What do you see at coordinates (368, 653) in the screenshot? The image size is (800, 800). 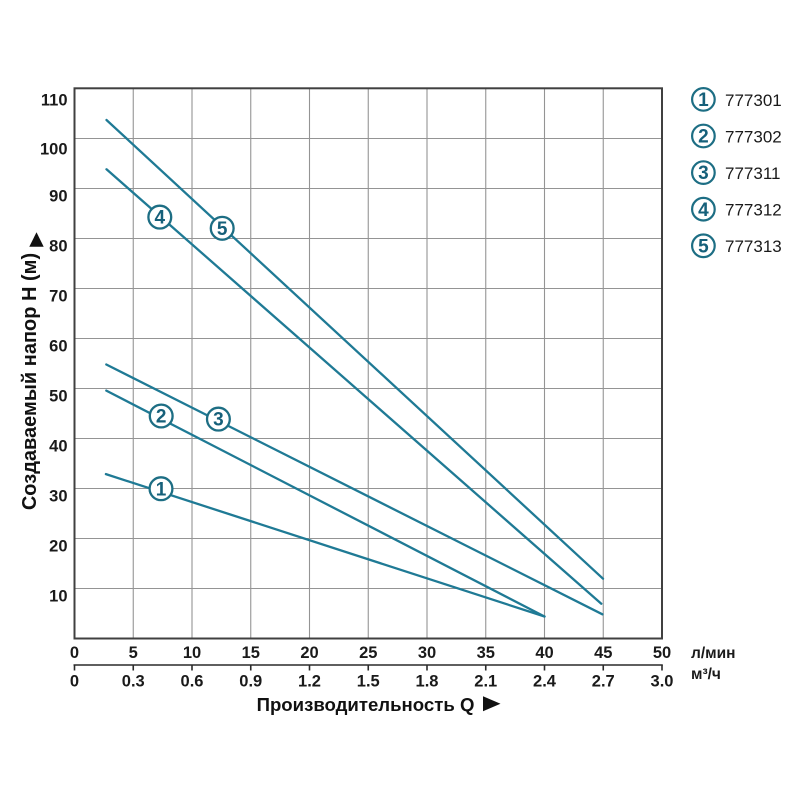 I see `svg-text: 25` at bounding box center [368, 653].